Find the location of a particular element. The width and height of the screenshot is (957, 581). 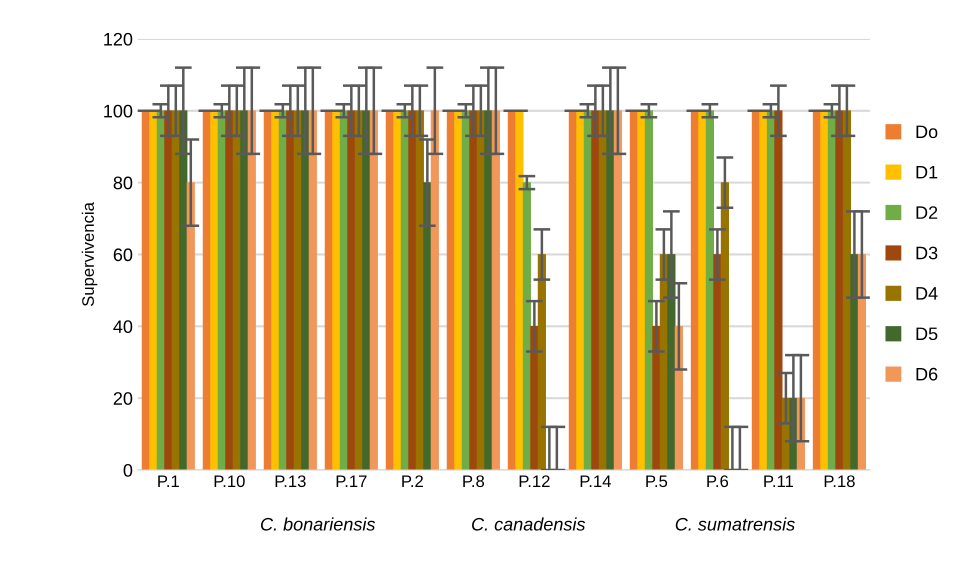

y-axis-title: Supervivencia is located at coordinates (90, 254).